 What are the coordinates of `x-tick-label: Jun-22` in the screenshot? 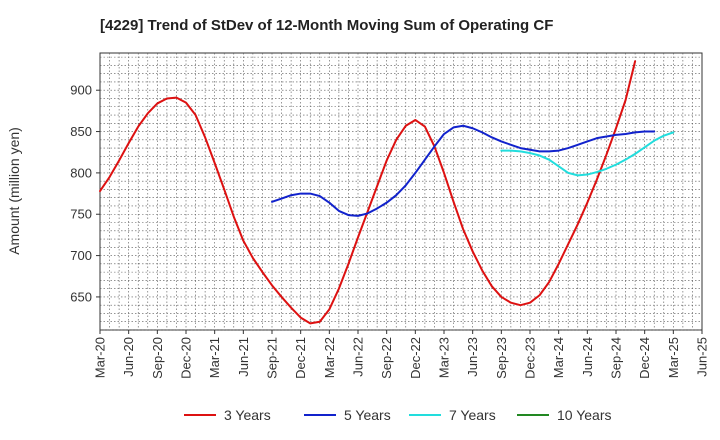 It's located at (358, 357).